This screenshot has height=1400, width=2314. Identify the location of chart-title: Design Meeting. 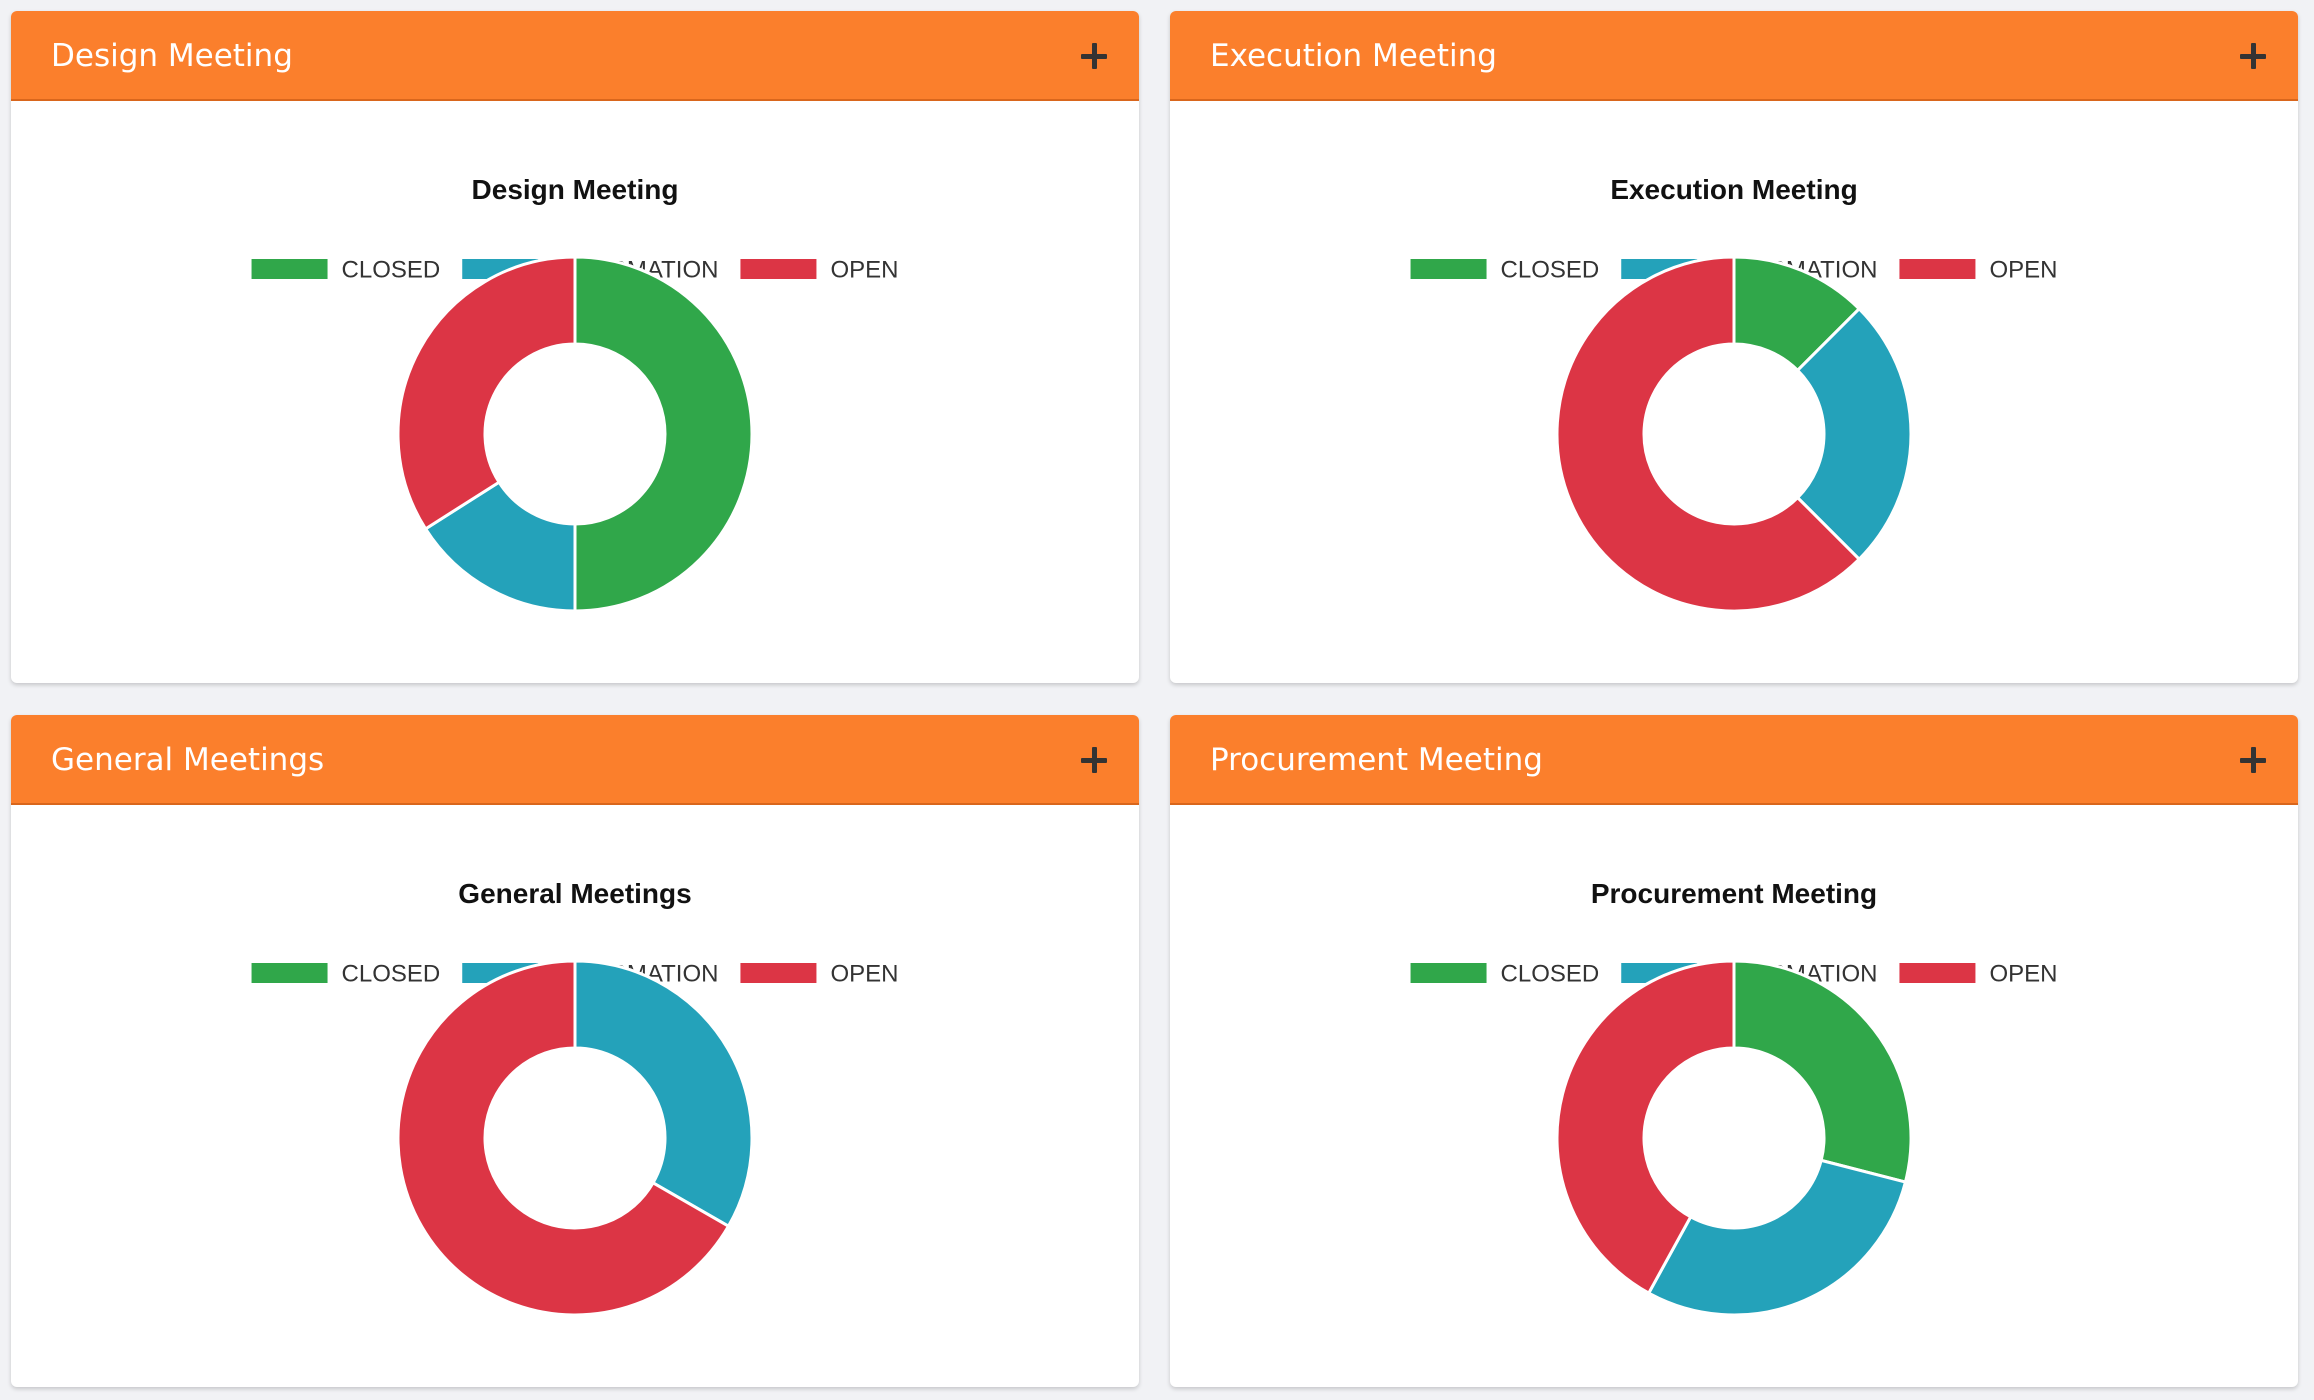
(575, 189).